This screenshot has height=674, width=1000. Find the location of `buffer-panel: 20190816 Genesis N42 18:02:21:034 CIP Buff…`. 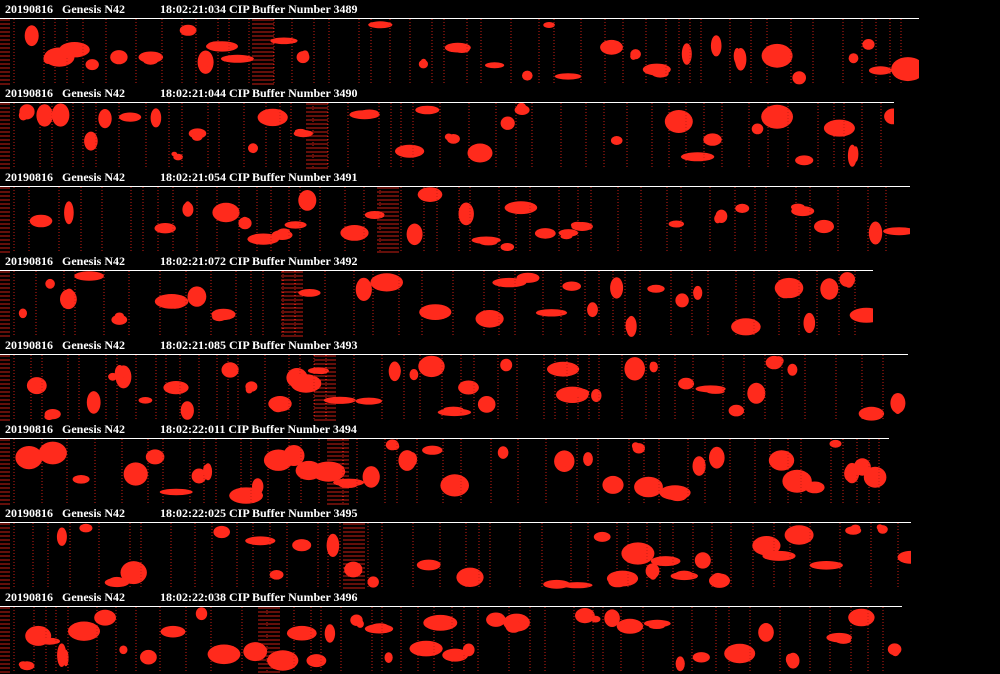

buffer-panel: 20190816 Genesis N42 18:02:21:034 CIP Buff… is located at coordinates (500, 44).